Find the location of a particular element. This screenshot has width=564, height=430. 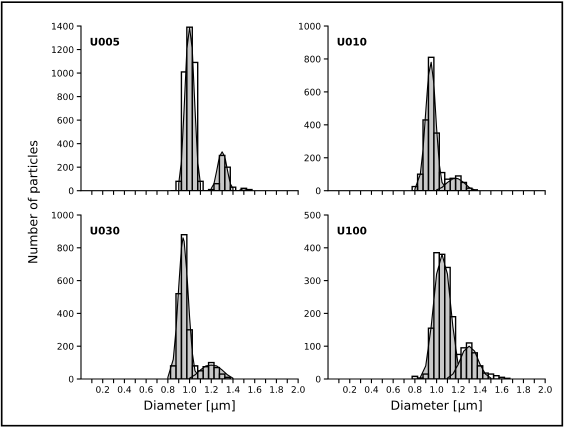

text: U005 is located at coordinates (105, 42).